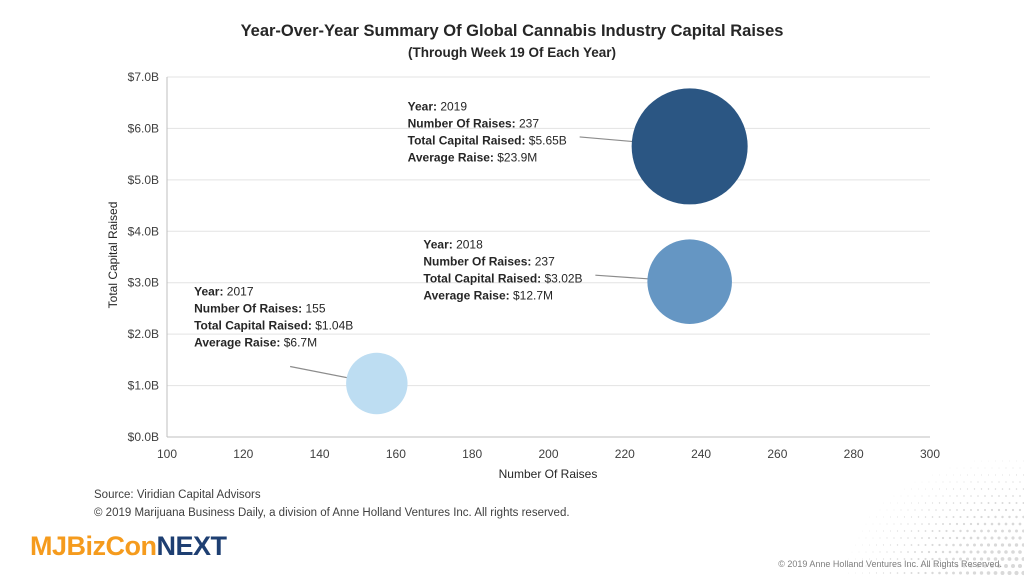  What do you see at coordinates (473, 157) in the screenshot?
I see `annotation-2019-line: Average Raise: $23.9M` at bounding box center [473, 157].